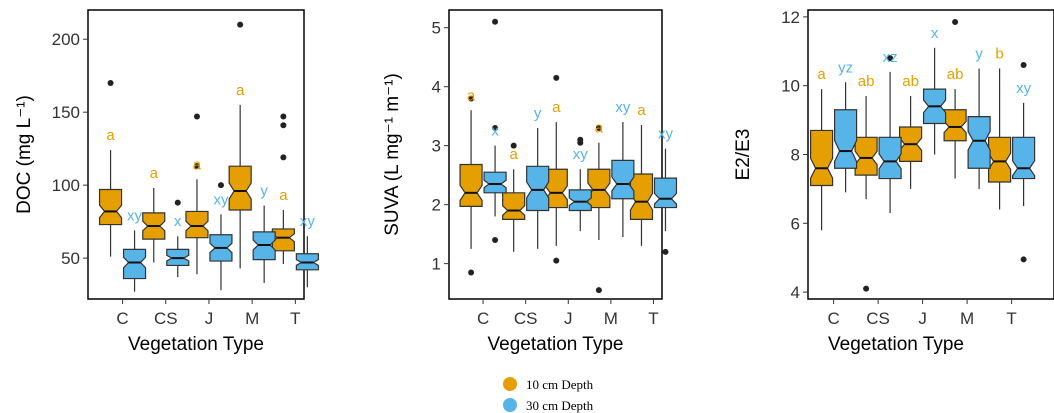  I want to click on box-j-30cm: xy, so click(580, 184).